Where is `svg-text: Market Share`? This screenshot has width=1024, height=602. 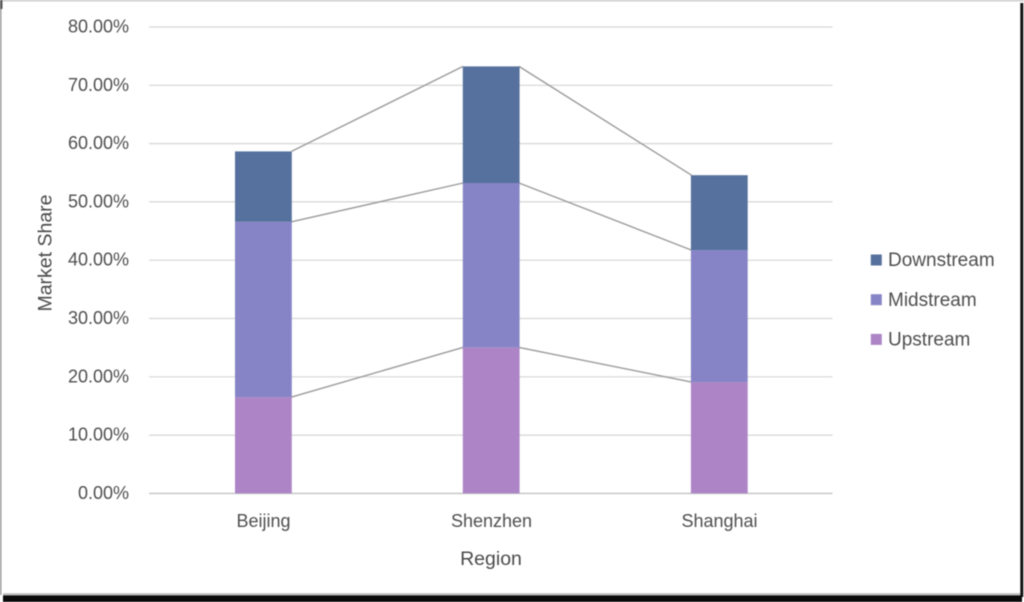 svg-text: Market Share is located at coordinates (46, 252).